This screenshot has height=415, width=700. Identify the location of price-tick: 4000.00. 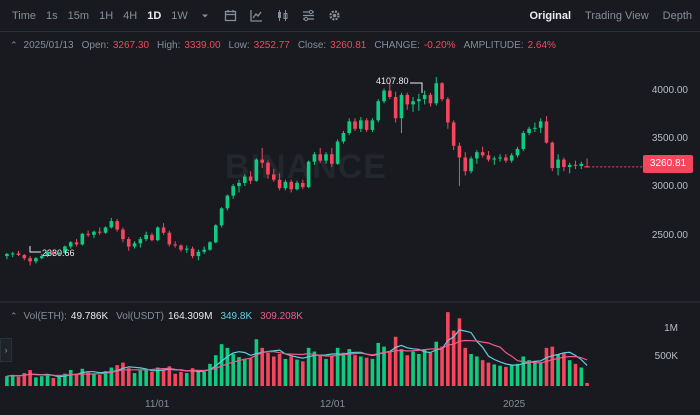
(669, 90).